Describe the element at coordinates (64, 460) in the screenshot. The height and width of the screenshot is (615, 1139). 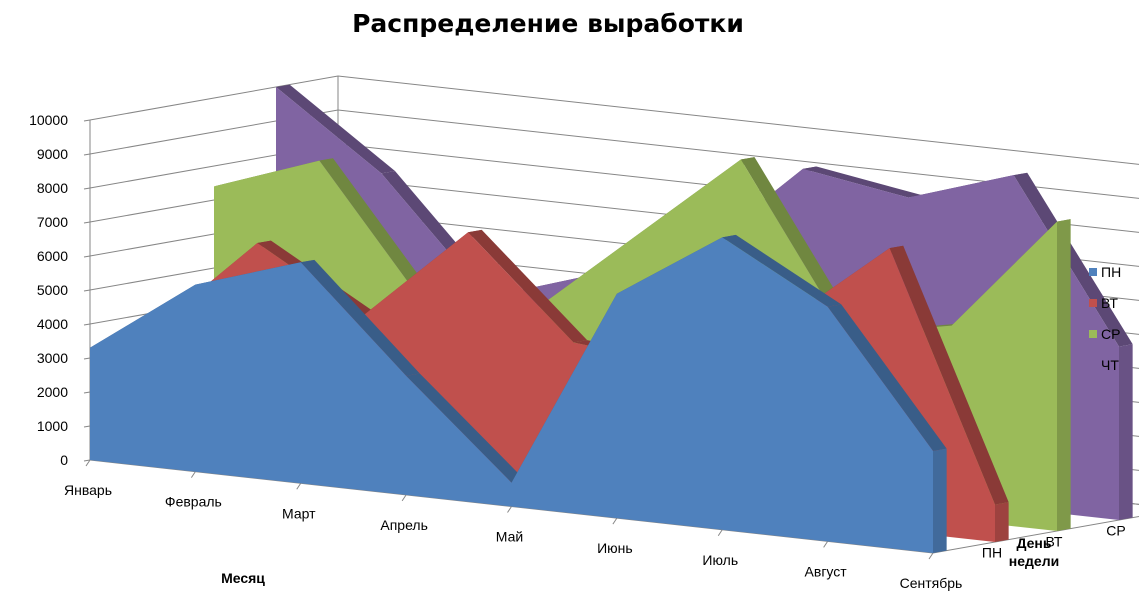
I see `y-tick-label: 0` at that location.